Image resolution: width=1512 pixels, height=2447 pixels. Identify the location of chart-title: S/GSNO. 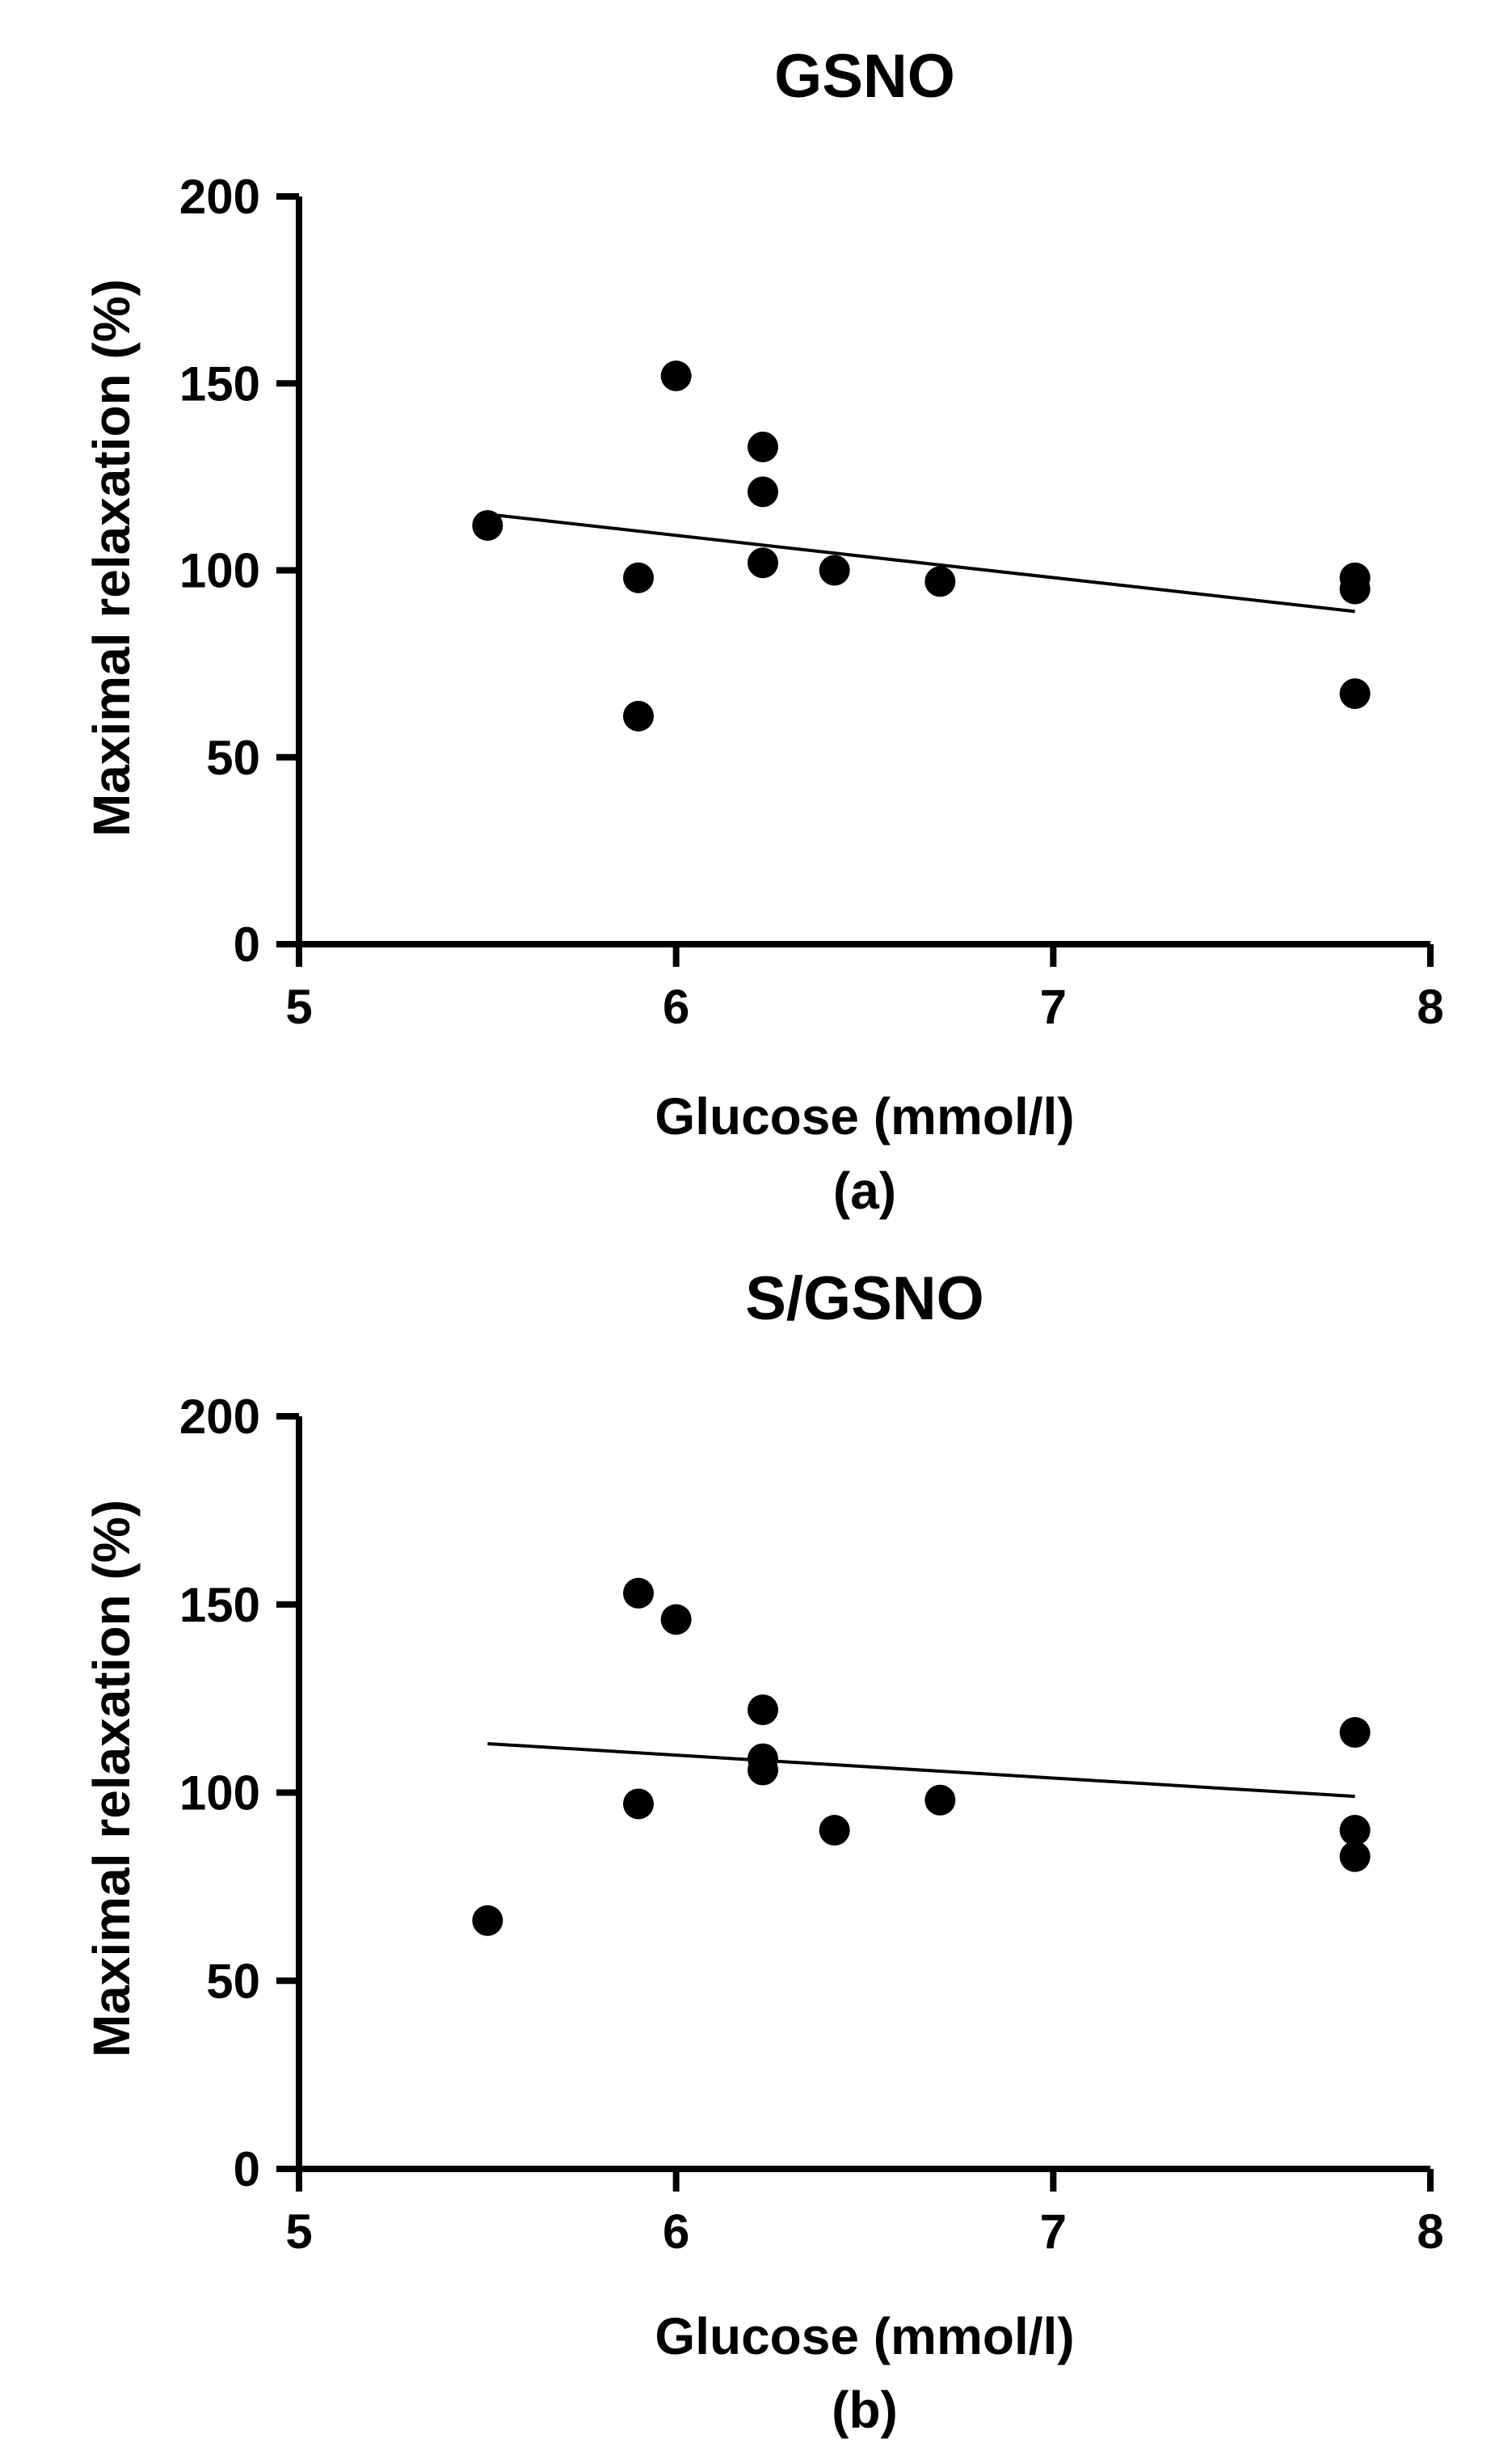
(864, 1298).